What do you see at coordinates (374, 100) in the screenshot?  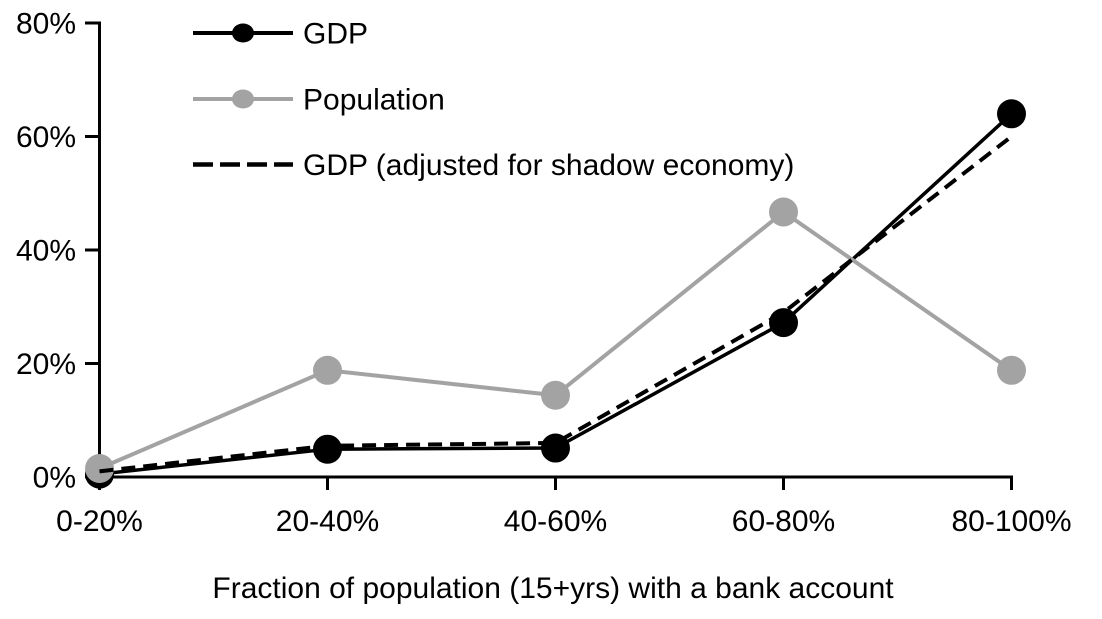 I see `legend-label: Population` at bounding box center [374, 100].